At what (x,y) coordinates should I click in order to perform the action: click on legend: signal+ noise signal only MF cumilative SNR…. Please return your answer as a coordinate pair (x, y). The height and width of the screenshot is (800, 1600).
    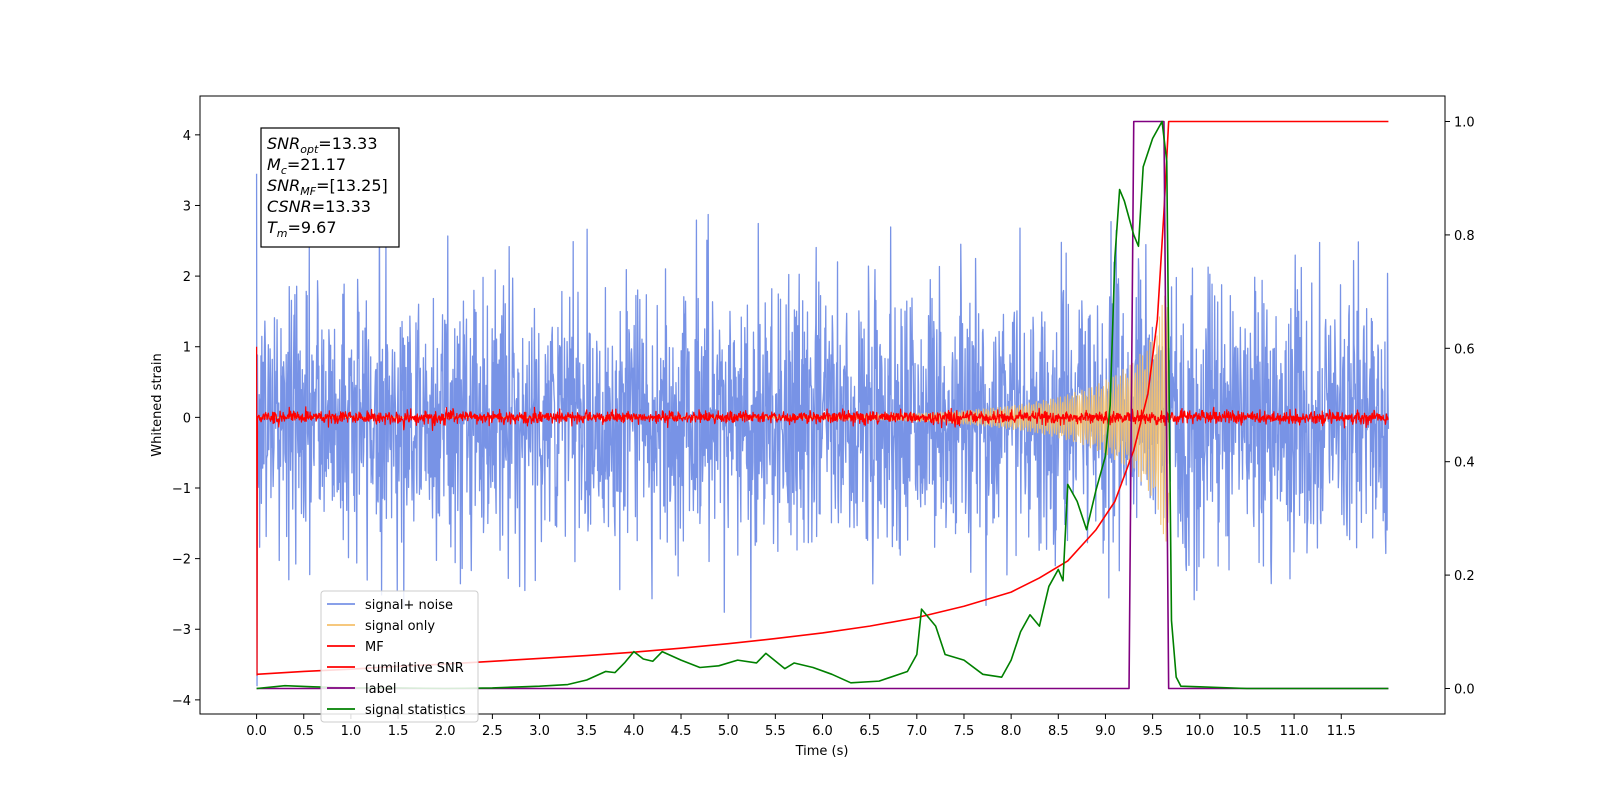
    Looking at the image, I should click on (399, 656).